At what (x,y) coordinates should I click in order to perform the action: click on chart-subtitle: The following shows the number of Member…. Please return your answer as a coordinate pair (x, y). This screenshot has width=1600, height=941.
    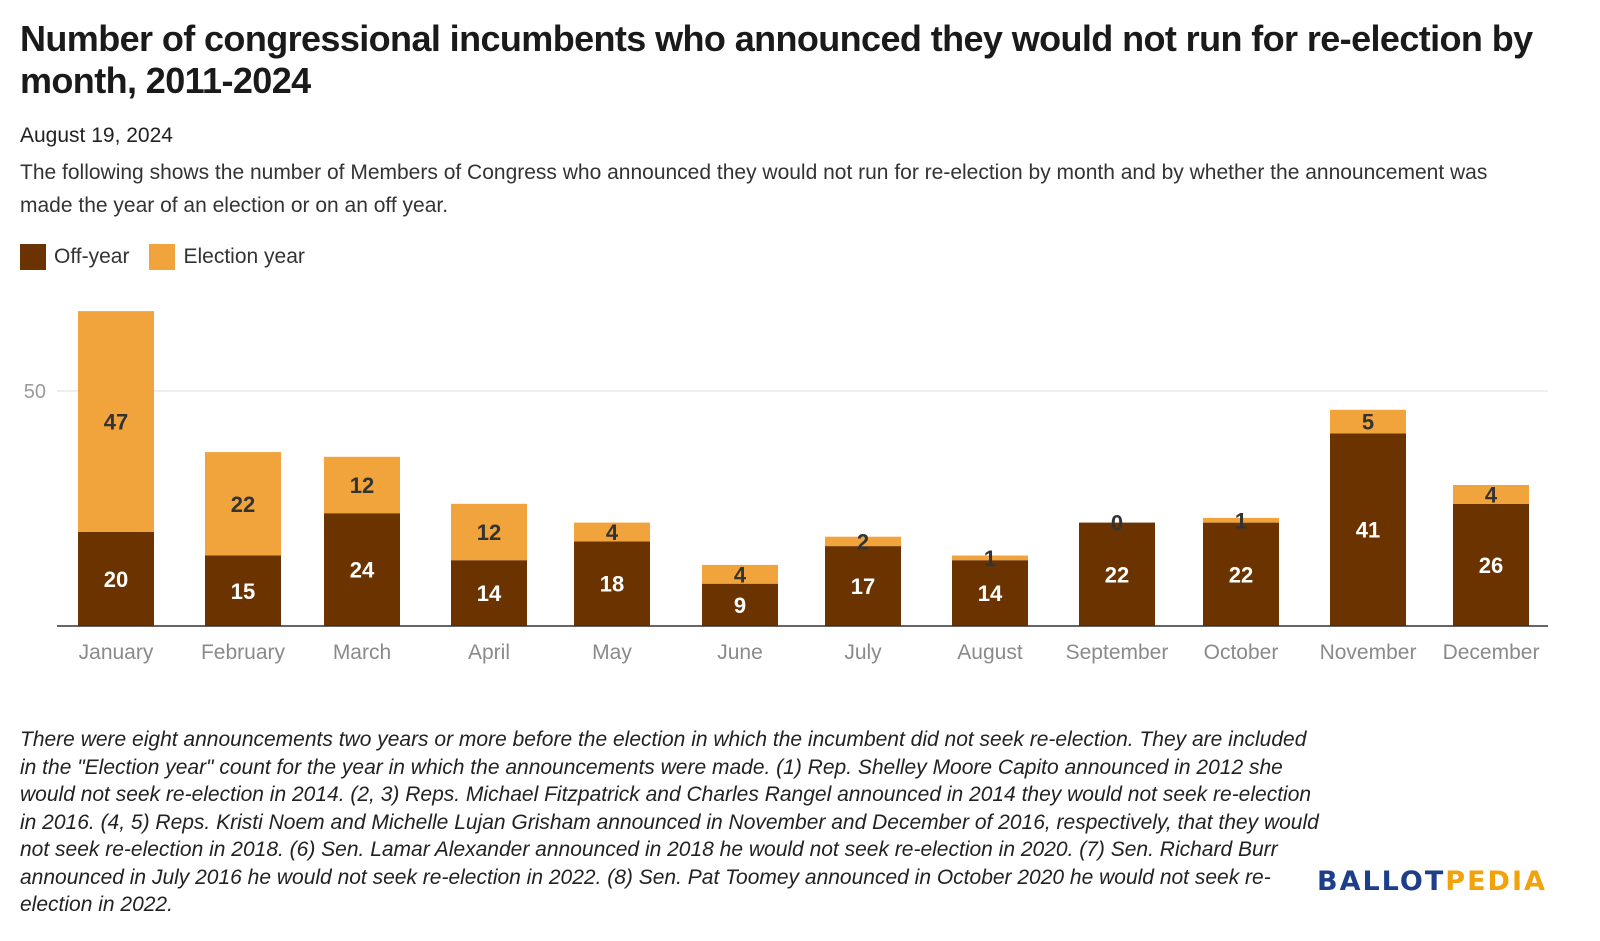
    Looking at the image, I should click on (754, 189).